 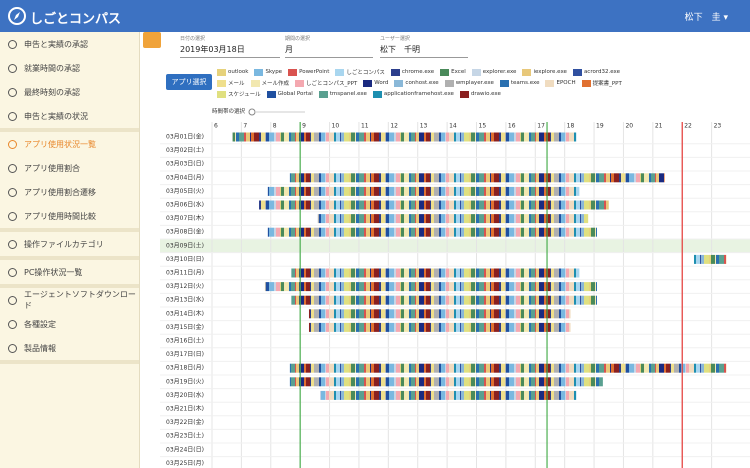 What do you see at coordinates (52, 68) in the screenshot?
I see `menu-label: 就業時間の承認` at bounding box center [52, 68].